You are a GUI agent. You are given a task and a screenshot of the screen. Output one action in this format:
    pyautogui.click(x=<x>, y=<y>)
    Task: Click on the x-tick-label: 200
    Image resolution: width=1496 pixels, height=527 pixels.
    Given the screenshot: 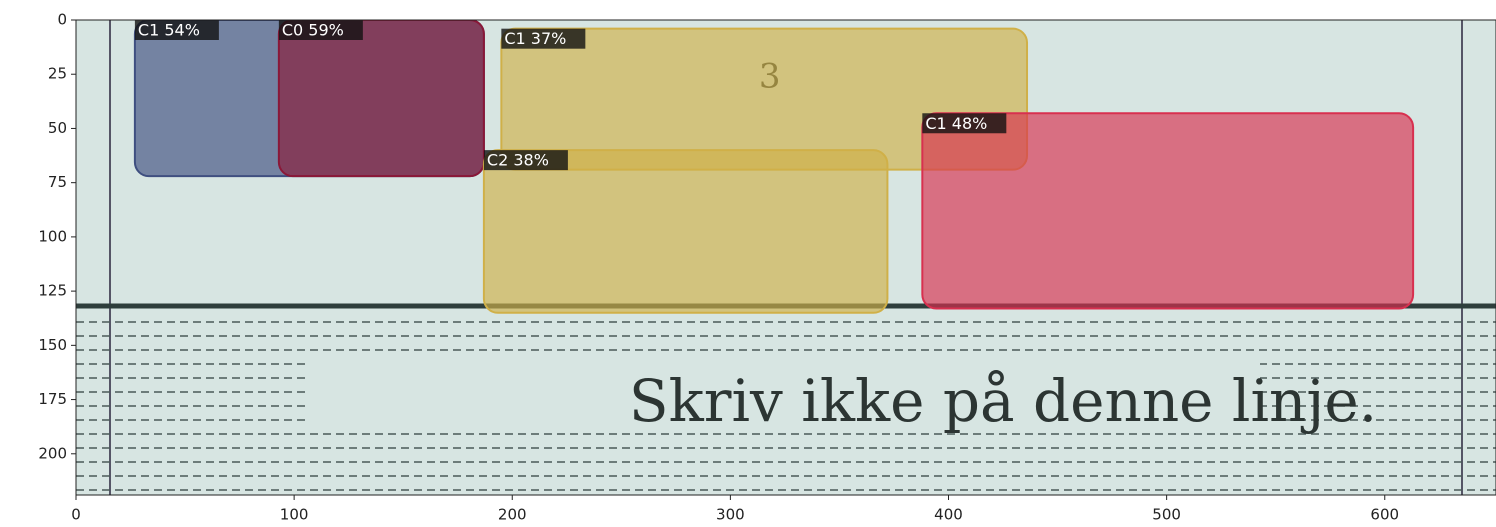 What is the action you would take?
    pyautogui.click(x=512, y=515)
    